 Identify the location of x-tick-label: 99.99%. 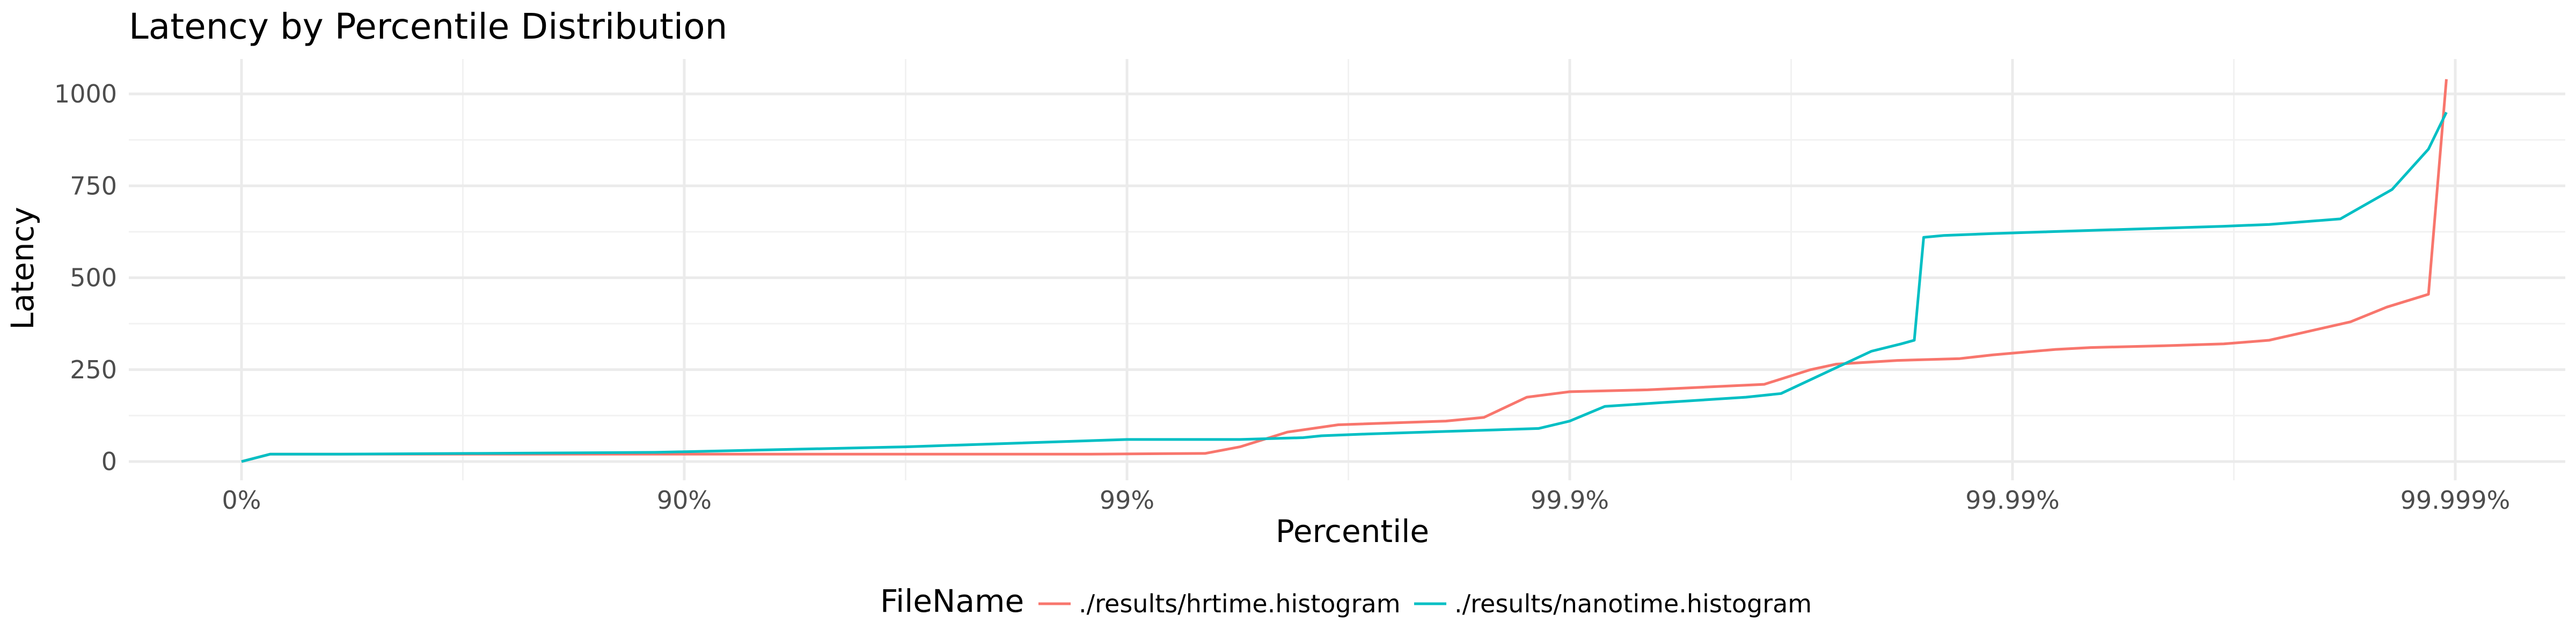
(2012, 500).